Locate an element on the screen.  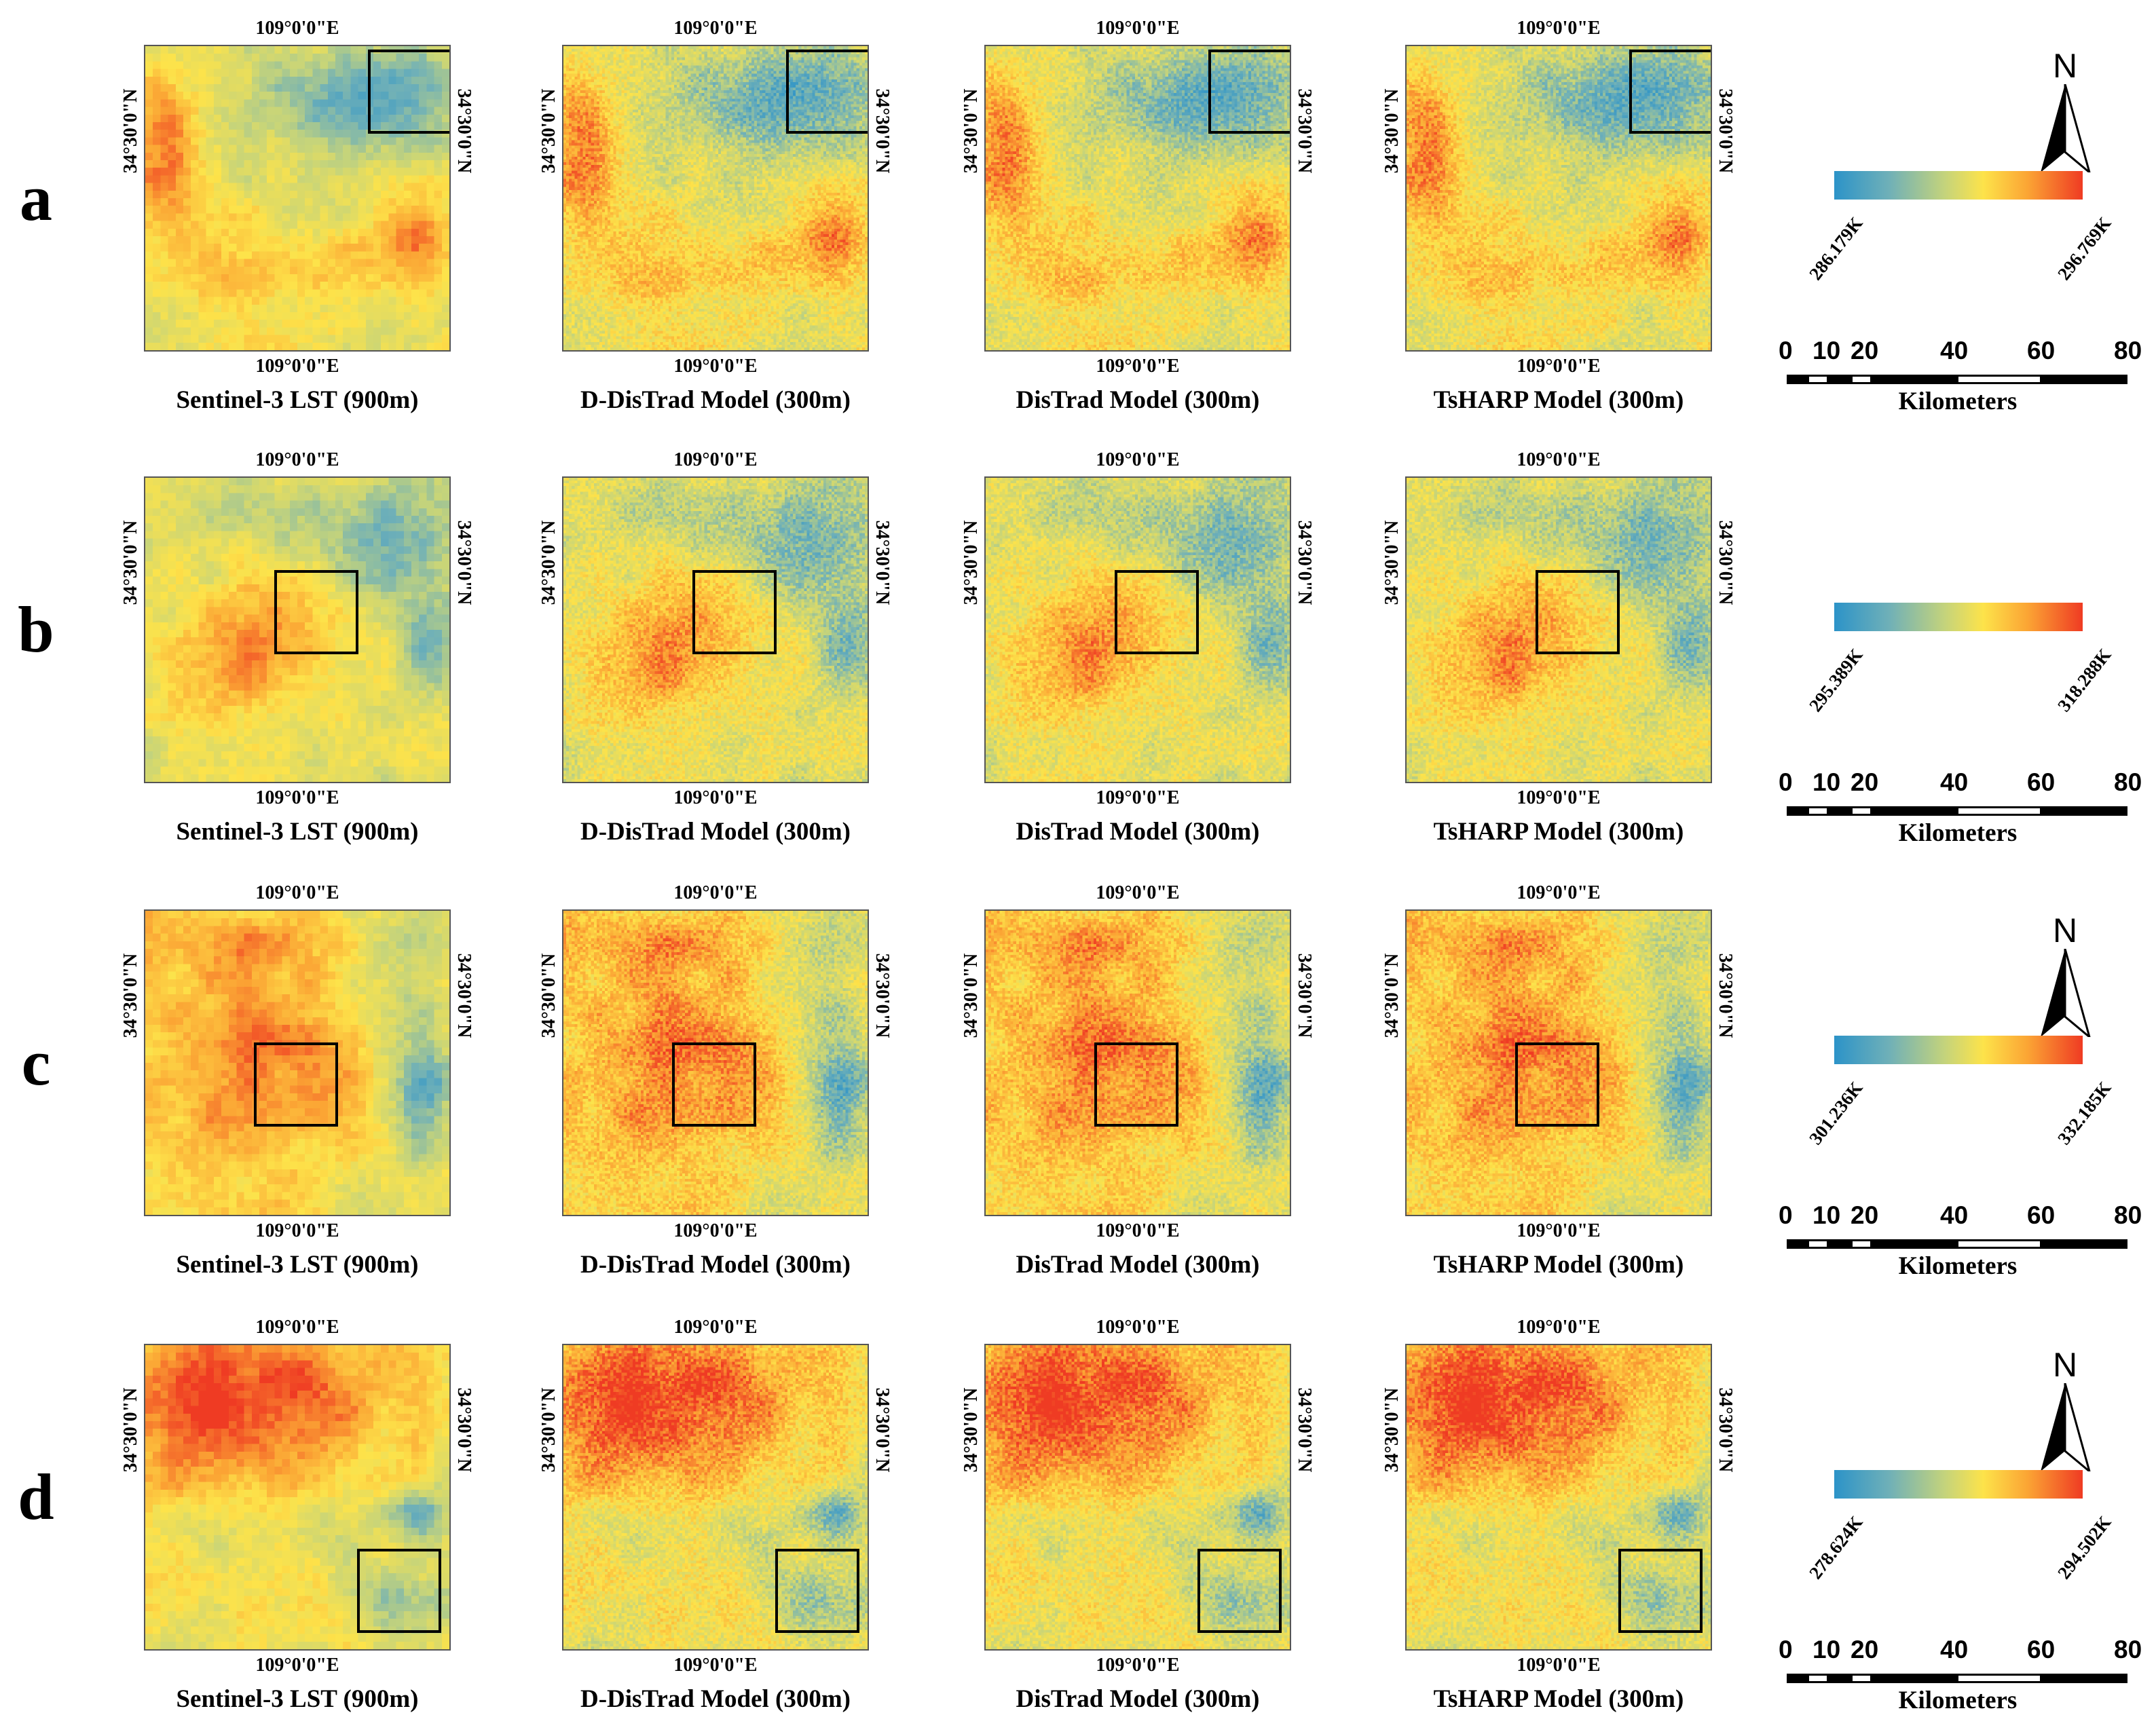
row-label-a: a is located at coordinates (36, 198).